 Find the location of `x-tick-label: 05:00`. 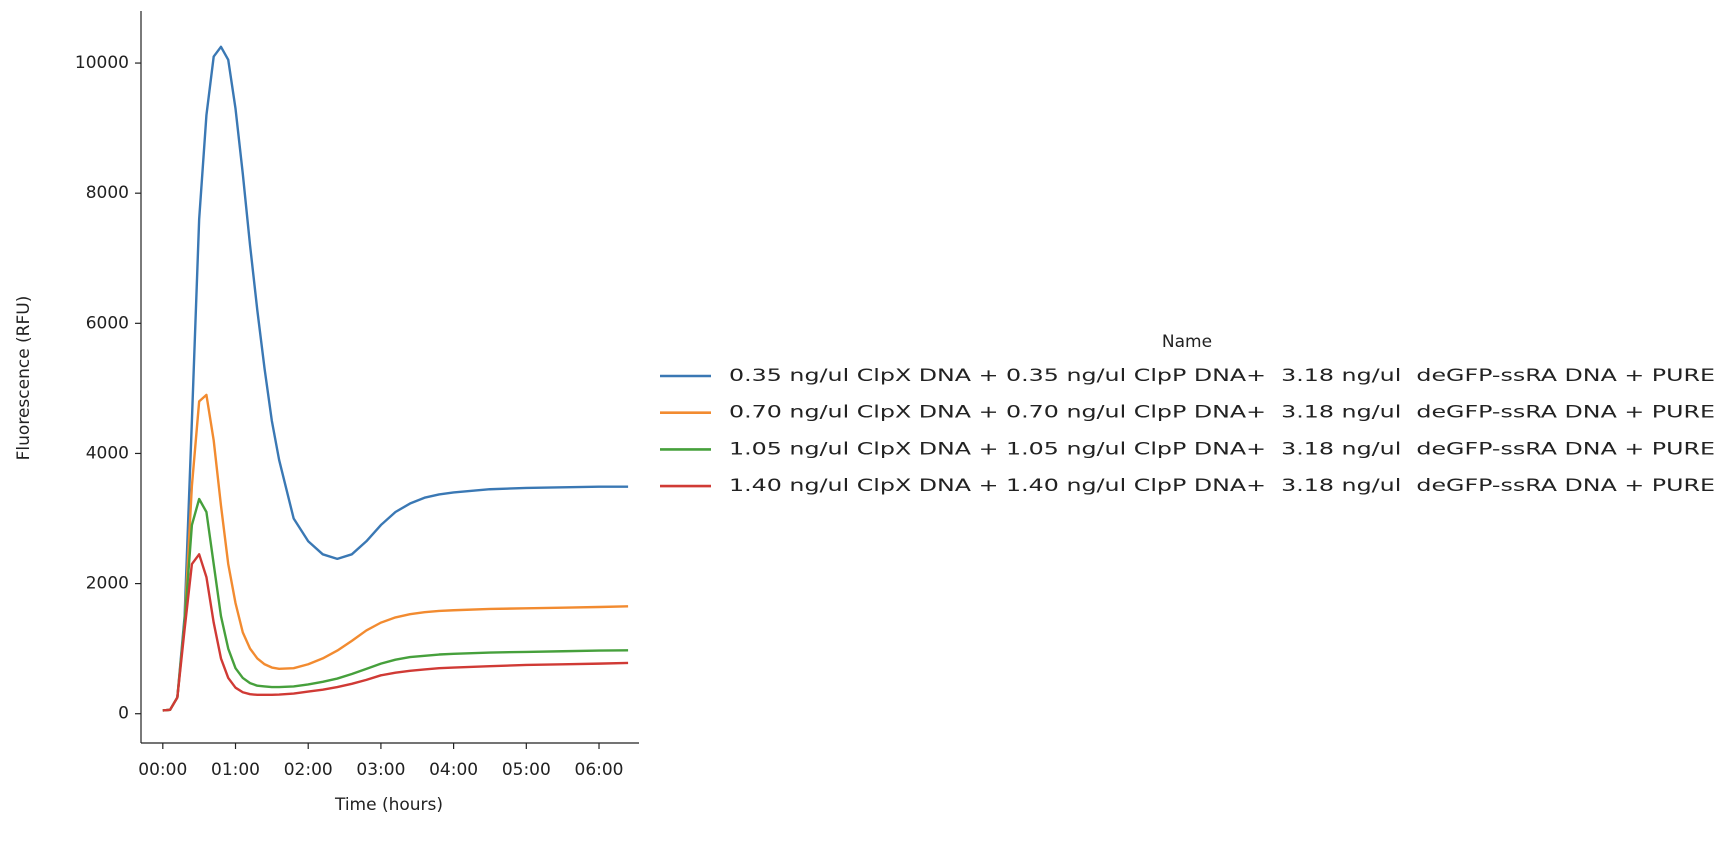

x-tick-label: 05:00 is located at coordinates (526, 770).